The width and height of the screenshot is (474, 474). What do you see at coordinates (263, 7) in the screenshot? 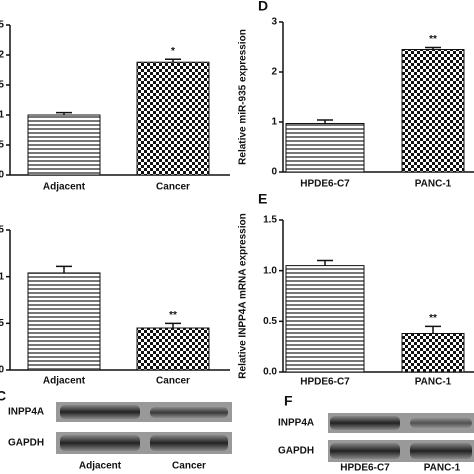
I see `panel-letter: D` at bounding box center [263, 7].